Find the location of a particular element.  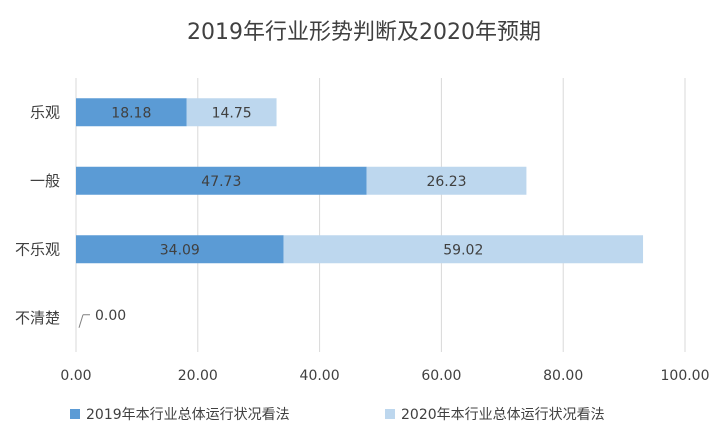

data-label: 34.09 is located at coordinates (180, 250).